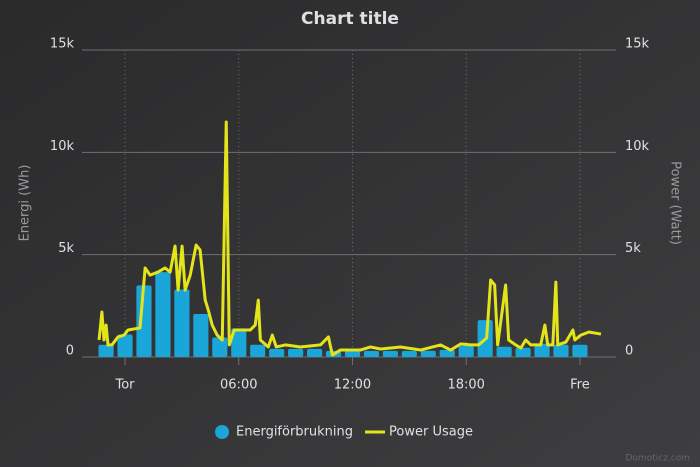 This screenshot has height=467, width=700. I want to click on legend: Energiförbrukning Power Usage, so click(344, 432).